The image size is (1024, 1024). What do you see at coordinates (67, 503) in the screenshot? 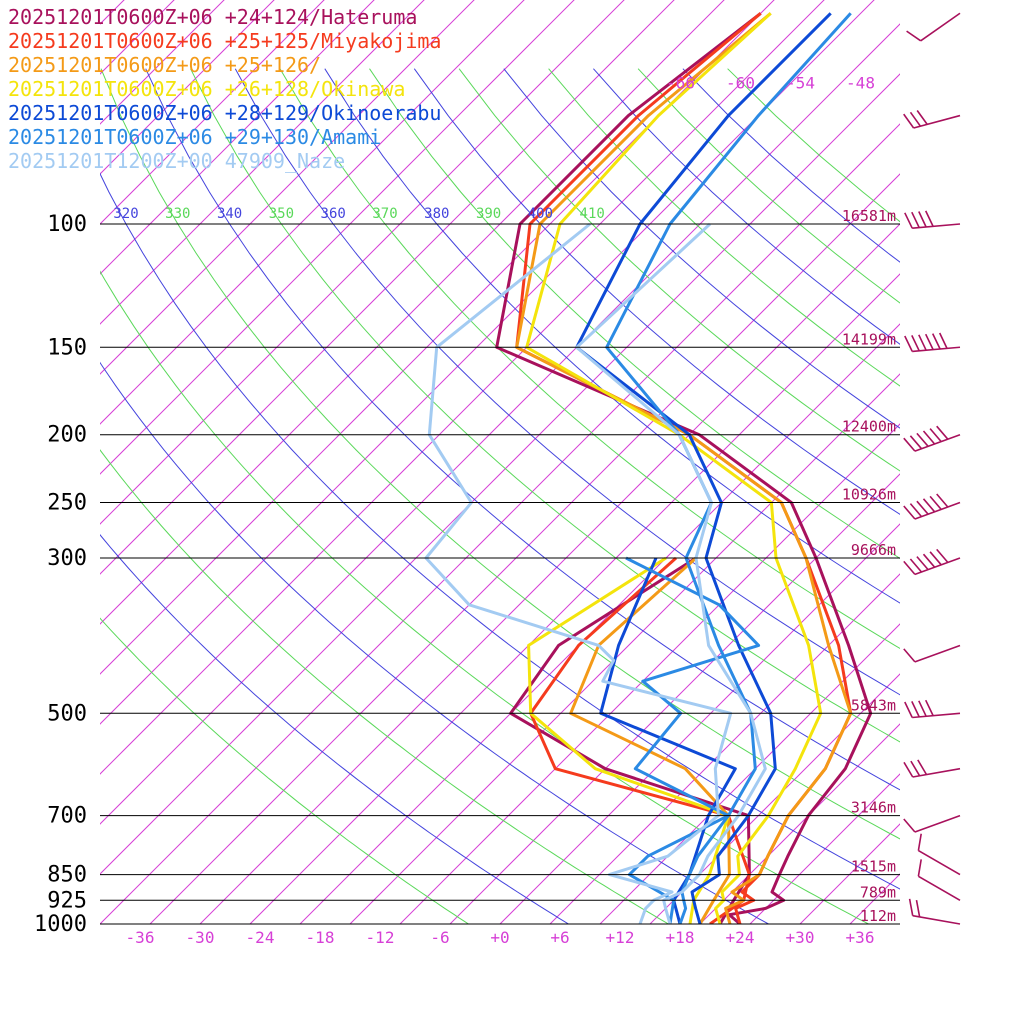
I see `pressure-label: 250` at bounding box center [67, 503].